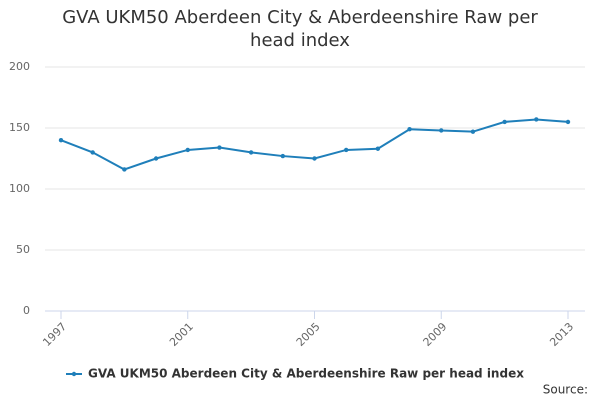 The width and height of the screenshot is (600, 400). What do you see at coordinates (181, 334) in the screenshot?
I see `x-tick-label: 2001` at bounding box center [181, 334].